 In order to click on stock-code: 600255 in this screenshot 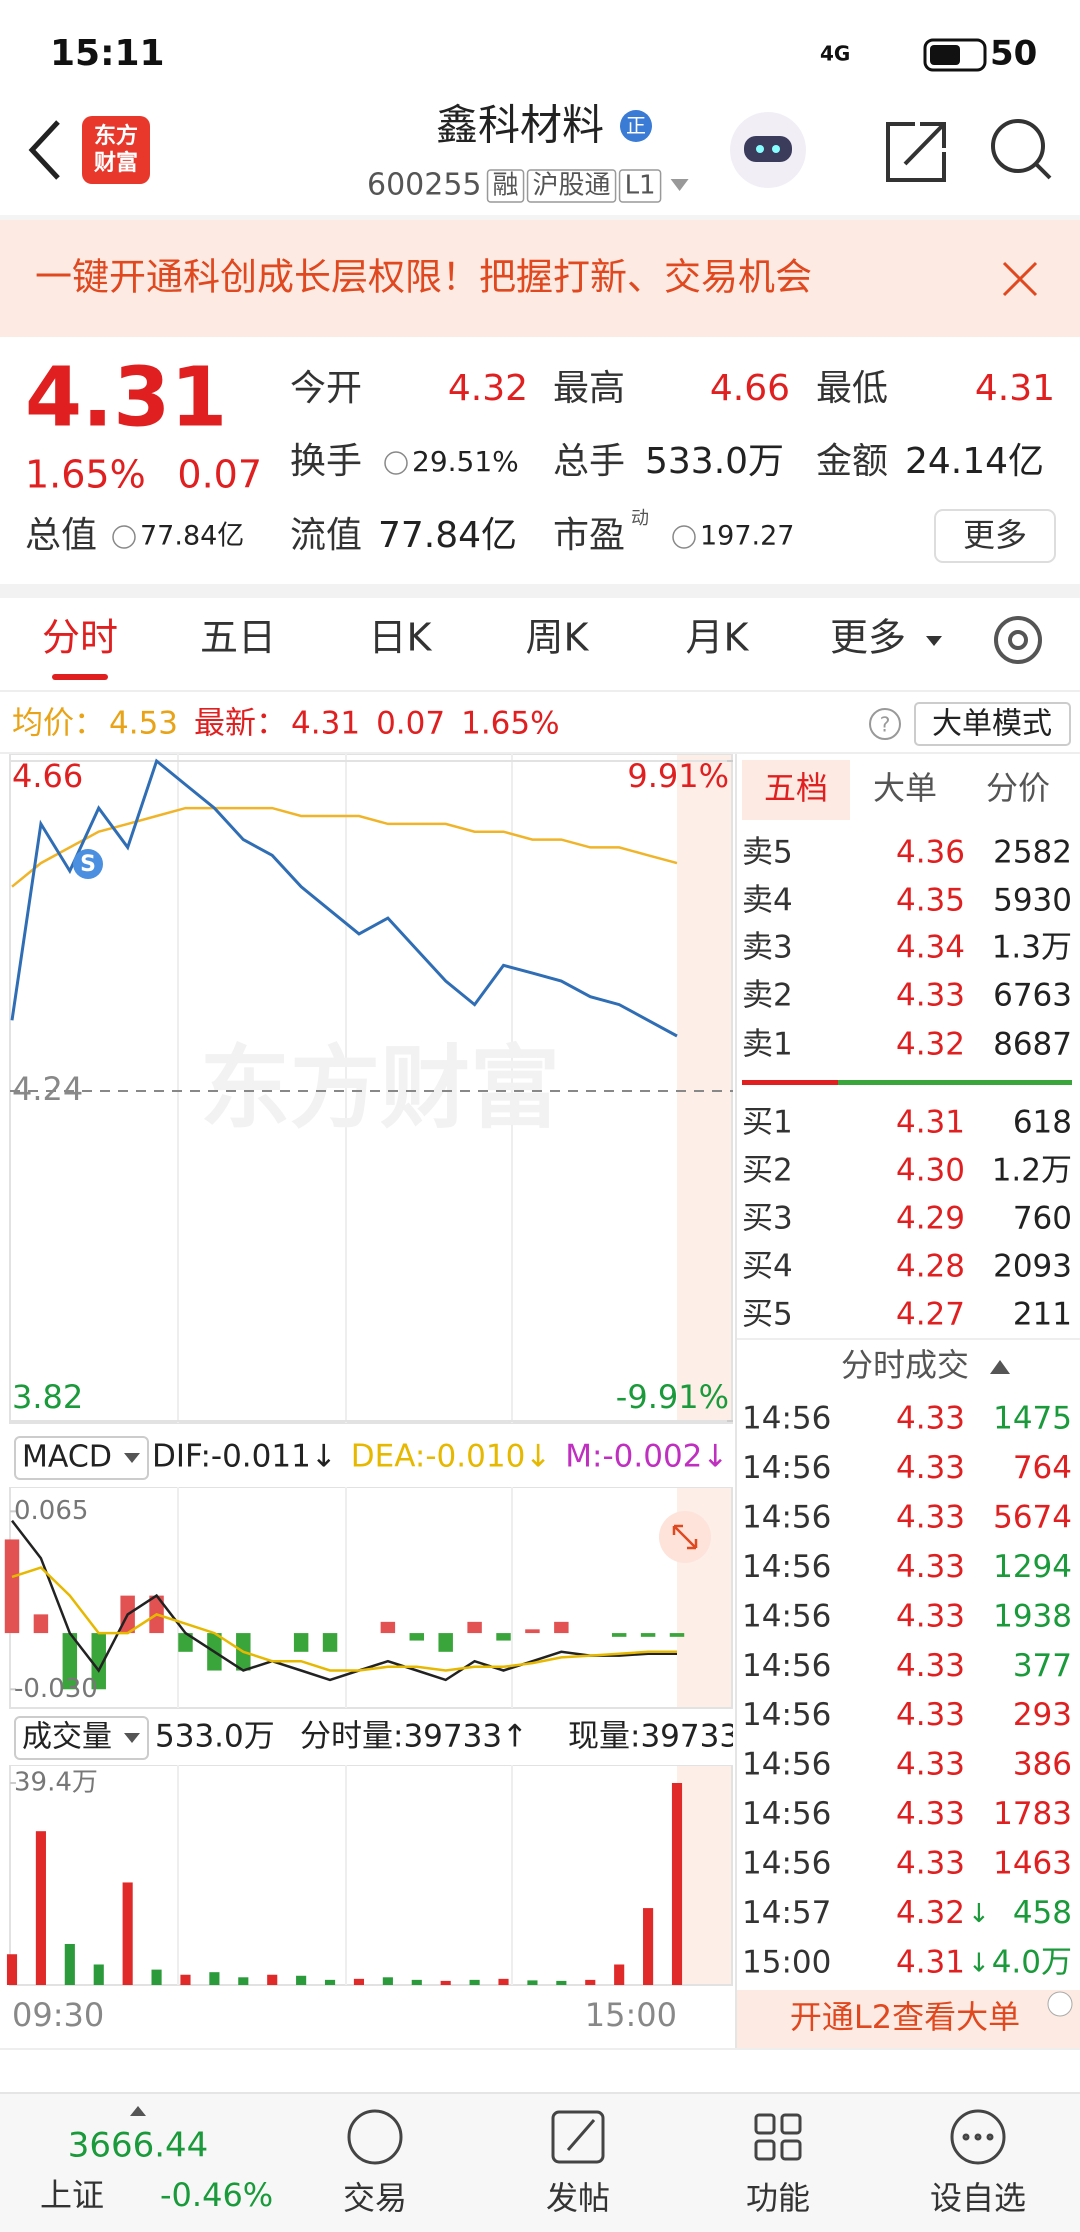, I will do `click(424, 185)`.